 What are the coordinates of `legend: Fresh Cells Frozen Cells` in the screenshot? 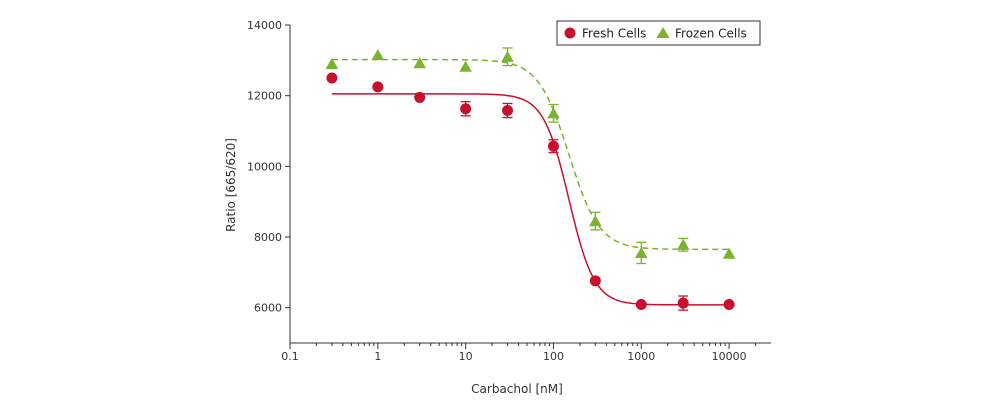 It's located at (658, 33).